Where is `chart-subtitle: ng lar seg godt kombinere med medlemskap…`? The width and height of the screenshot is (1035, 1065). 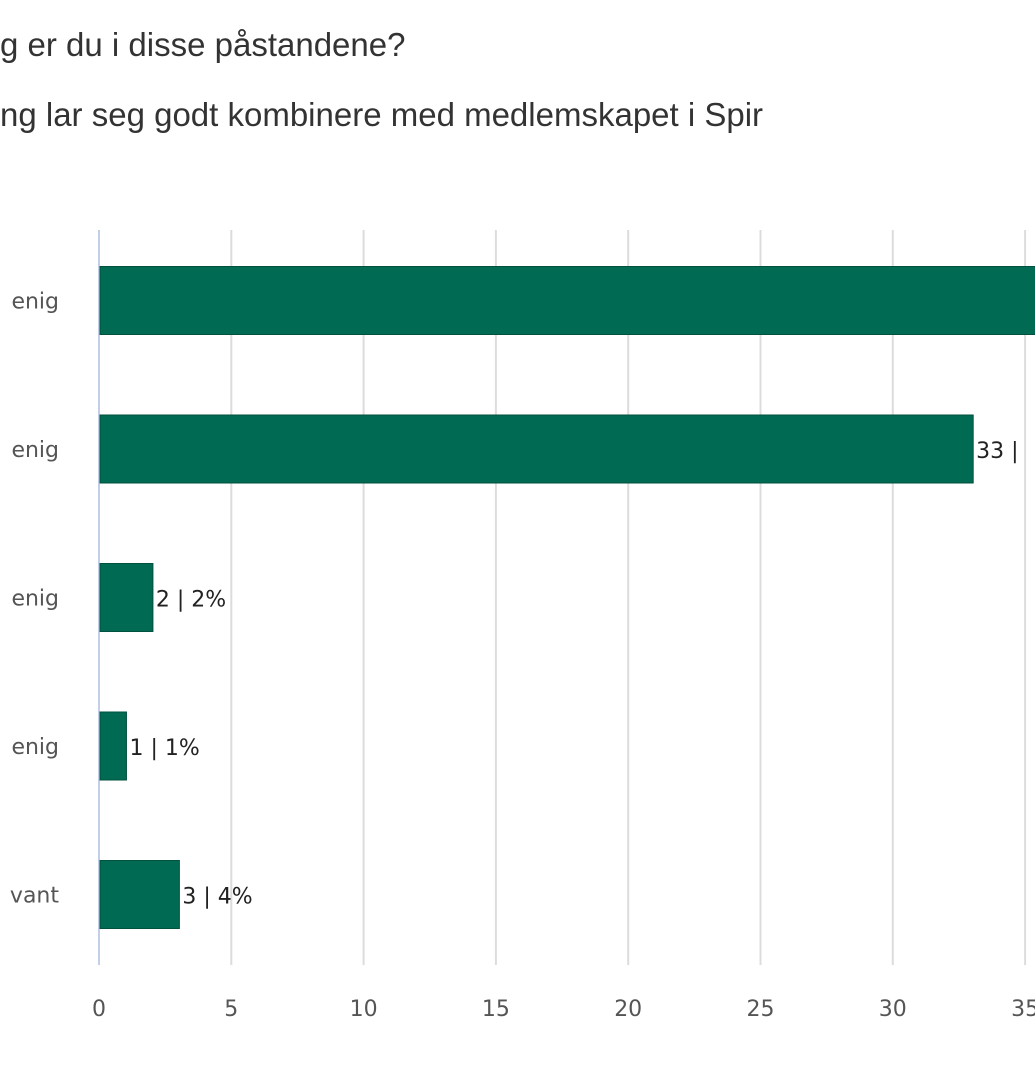 chart-subtitle: ng lar seg godt kombinere med medlemskap… is located at coordinates (382, 114).